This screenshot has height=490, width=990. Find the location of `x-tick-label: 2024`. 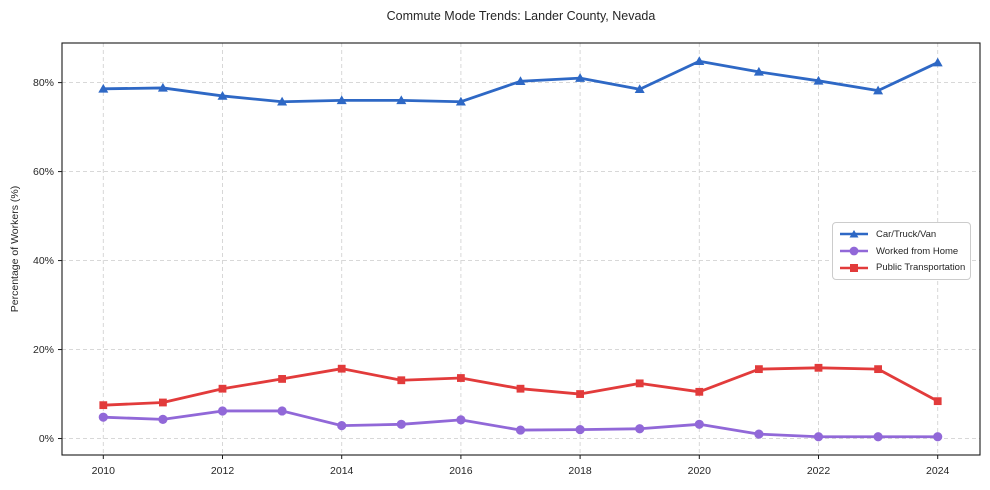

x-tick-label: 2024 is located at coordinates (938, 471).